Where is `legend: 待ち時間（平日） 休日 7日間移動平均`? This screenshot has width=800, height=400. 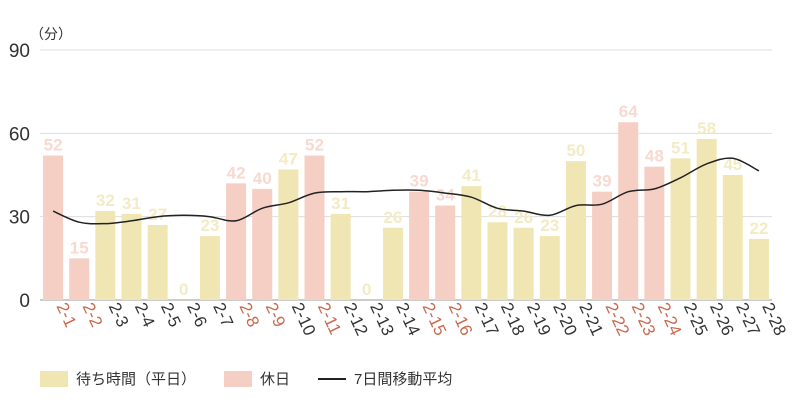
legend: 待ち時間（平日） 休日 7日間移動平均 is located at coordinates (260, 378).